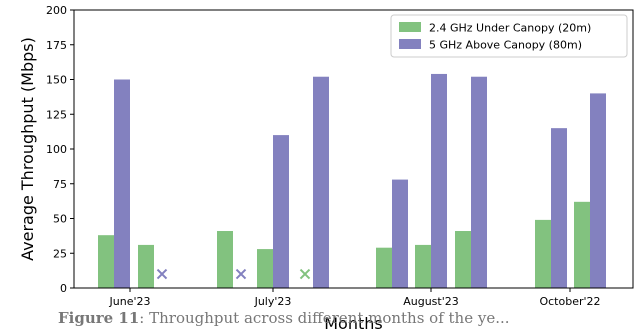 This screenshot has height=333, width=641. I want to click on y-tick-label: 150, so click(56, 80).